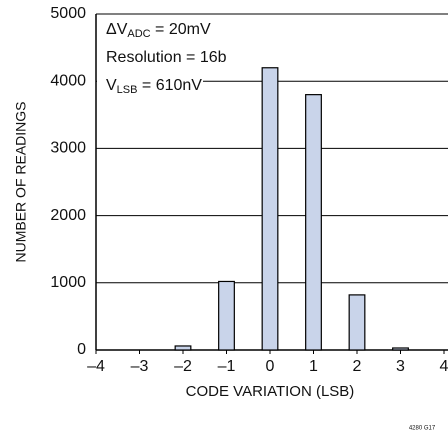 The height and width of the screenshot is (443, 448). What do you see at coordinates (111, 85) in the screenshot?
I see `annotation-text: V` at bounding box center [111, 85].